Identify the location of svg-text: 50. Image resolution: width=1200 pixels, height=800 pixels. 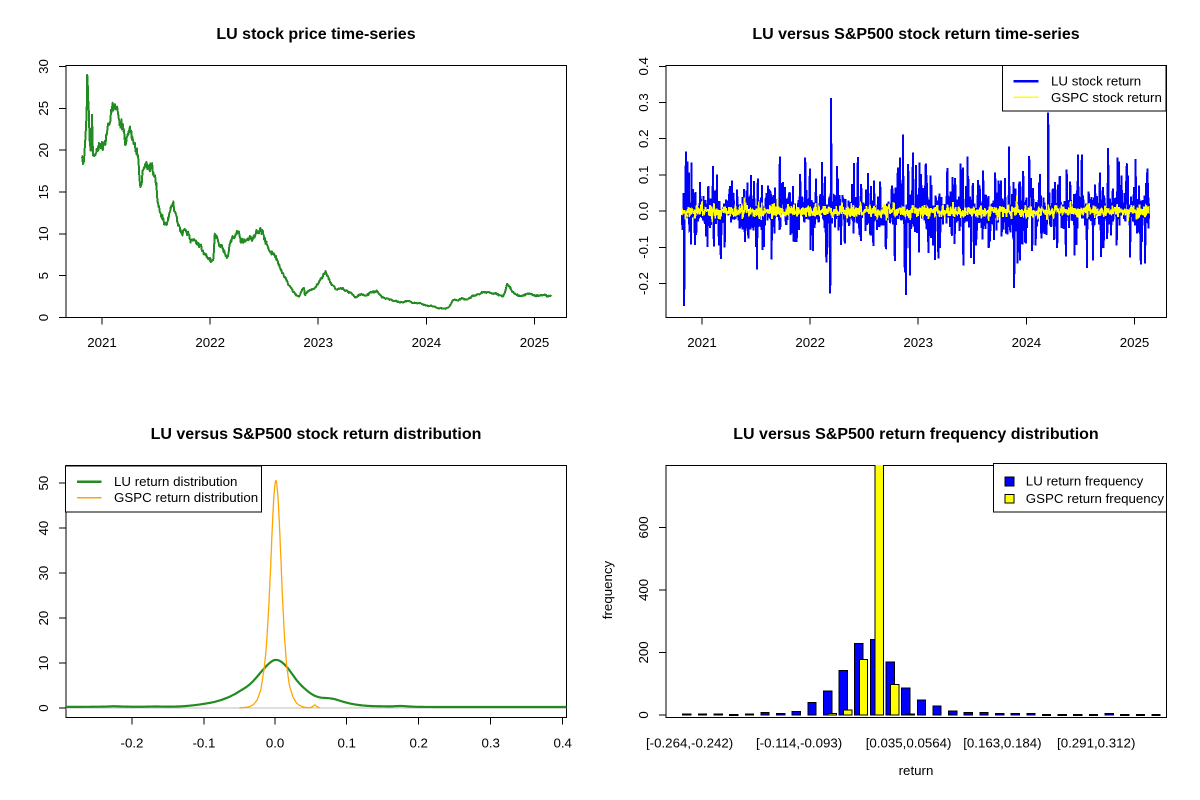
(43, 483).